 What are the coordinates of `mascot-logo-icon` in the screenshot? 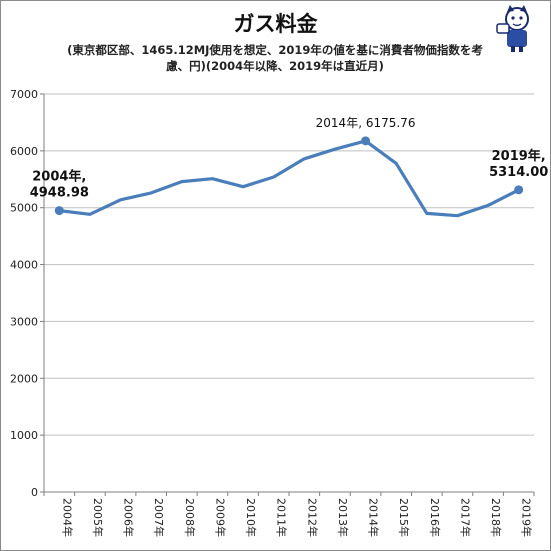 It's located at (512, 28).